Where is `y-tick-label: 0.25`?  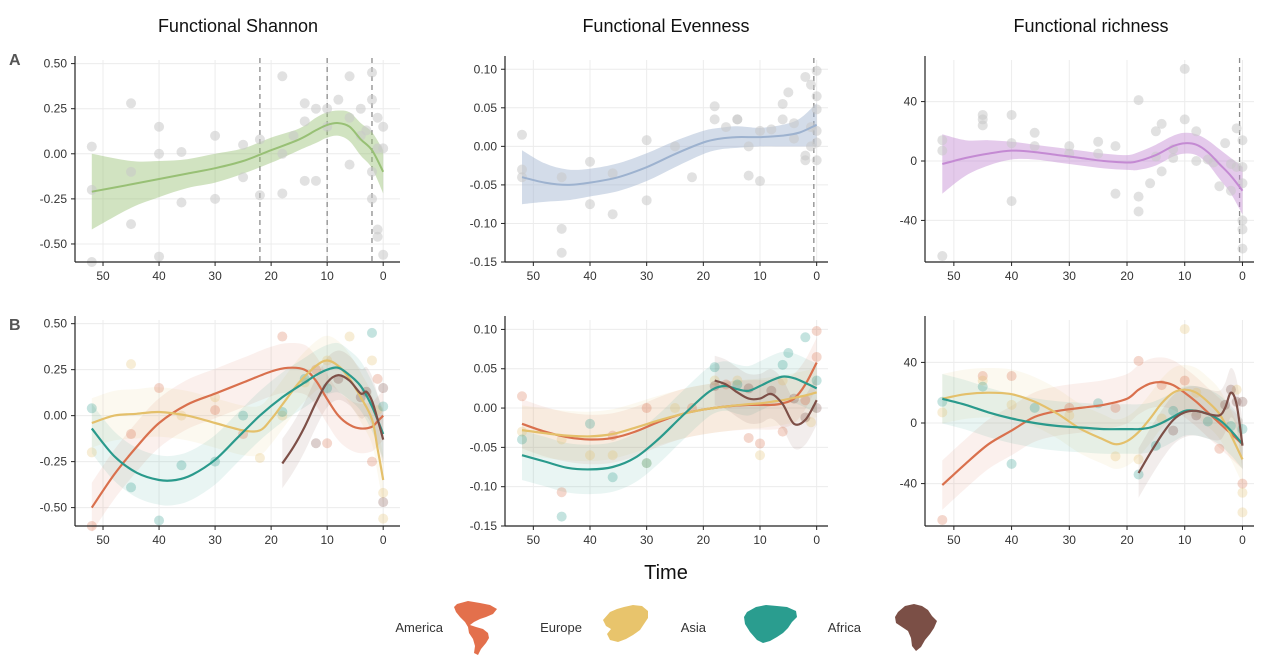
y-tick-label: 0.25 is located at coordinates (56, 370).